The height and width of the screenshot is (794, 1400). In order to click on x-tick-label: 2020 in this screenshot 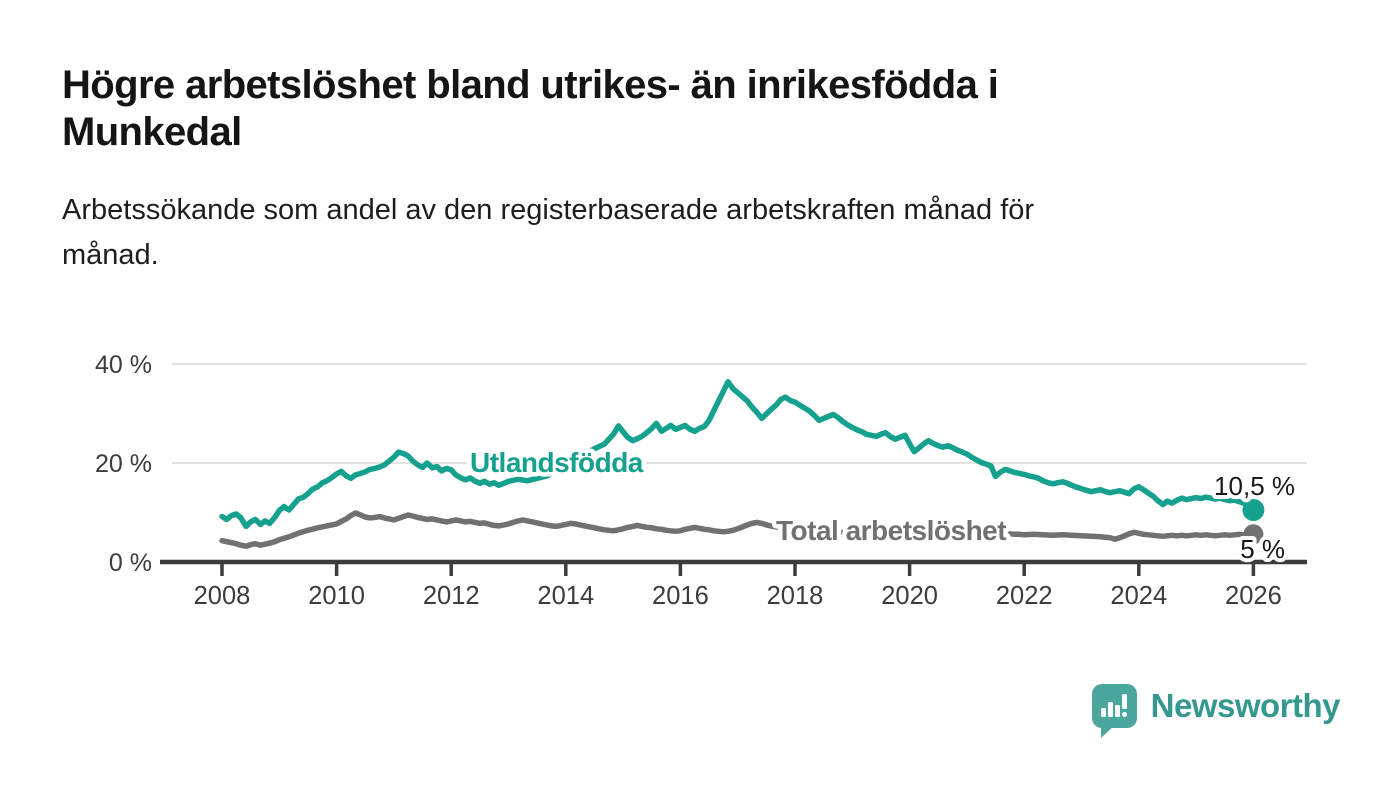, I will do `click(909, 596)`.